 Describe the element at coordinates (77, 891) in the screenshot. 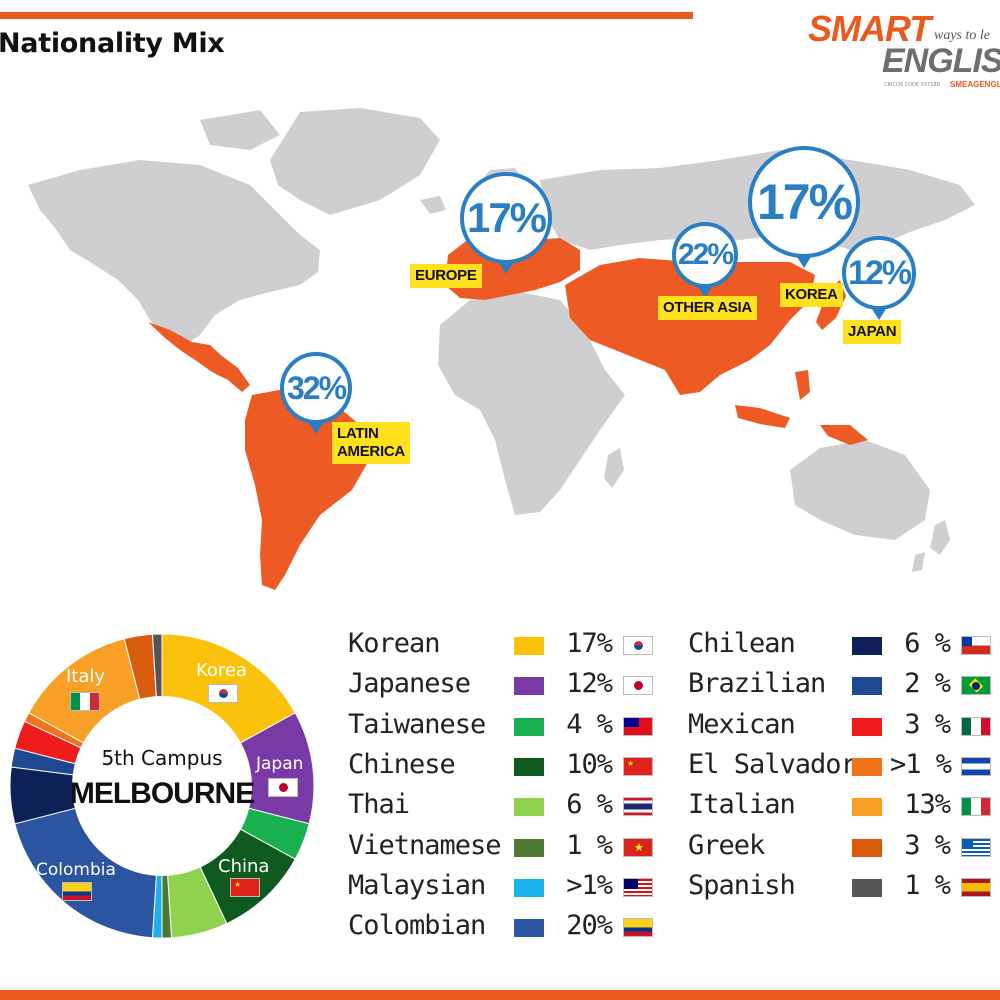

I see `donut-flag-colombia` at that location.